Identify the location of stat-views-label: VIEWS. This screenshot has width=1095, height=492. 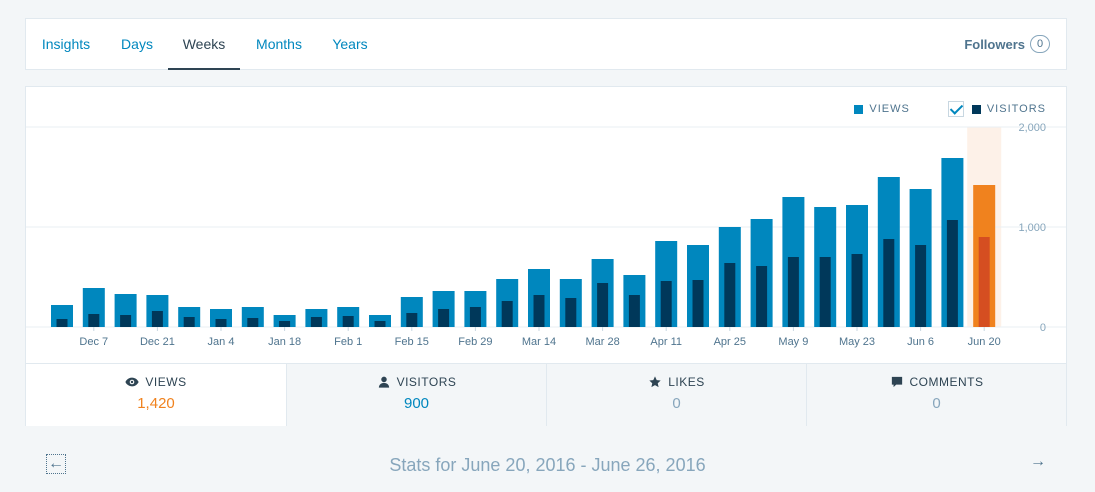
(166, 382).